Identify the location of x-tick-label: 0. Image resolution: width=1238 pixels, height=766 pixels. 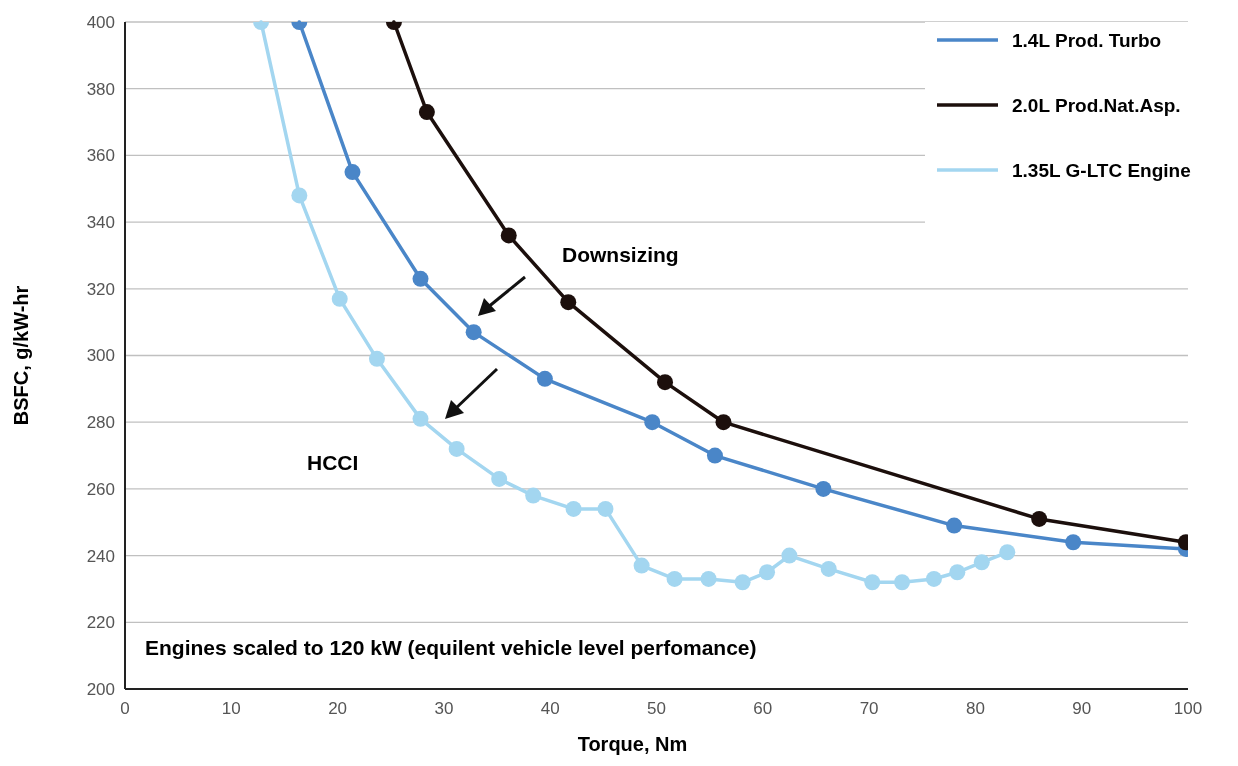
(125, 708).